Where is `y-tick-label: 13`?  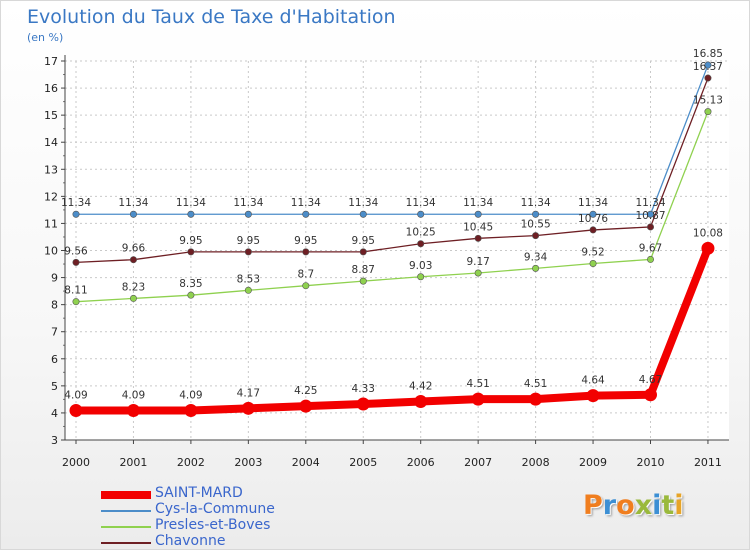
y-tick-label: 13 is located at coordinates (51, 169).